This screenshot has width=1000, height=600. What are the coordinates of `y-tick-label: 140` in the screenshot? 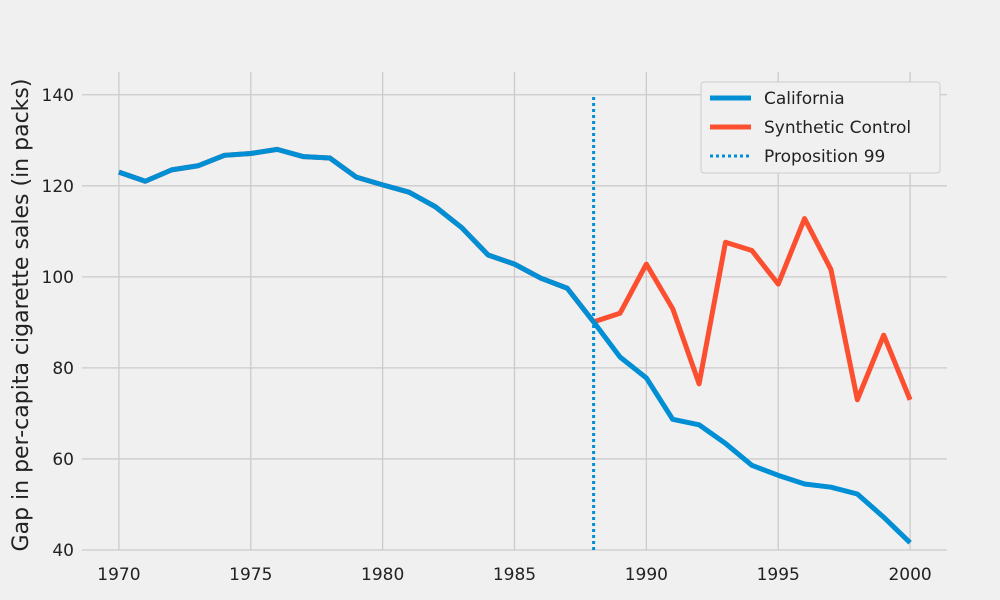 It's located at (58, 96).